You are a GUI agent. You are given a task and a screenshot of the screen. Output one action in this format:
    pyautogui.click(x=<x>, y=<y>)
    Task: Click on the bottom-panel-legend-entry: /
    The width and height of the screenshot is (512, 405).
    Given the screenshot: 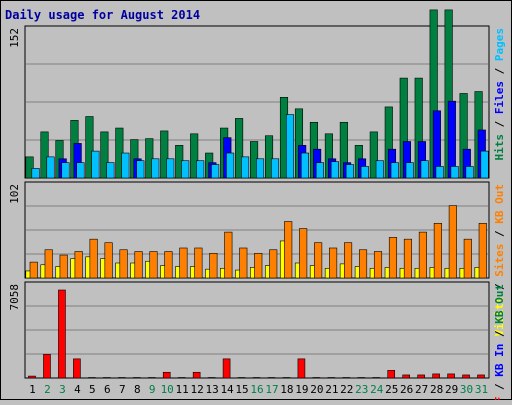 What is the action you would take?
    pyautogui.click(x=499, y=390)
    